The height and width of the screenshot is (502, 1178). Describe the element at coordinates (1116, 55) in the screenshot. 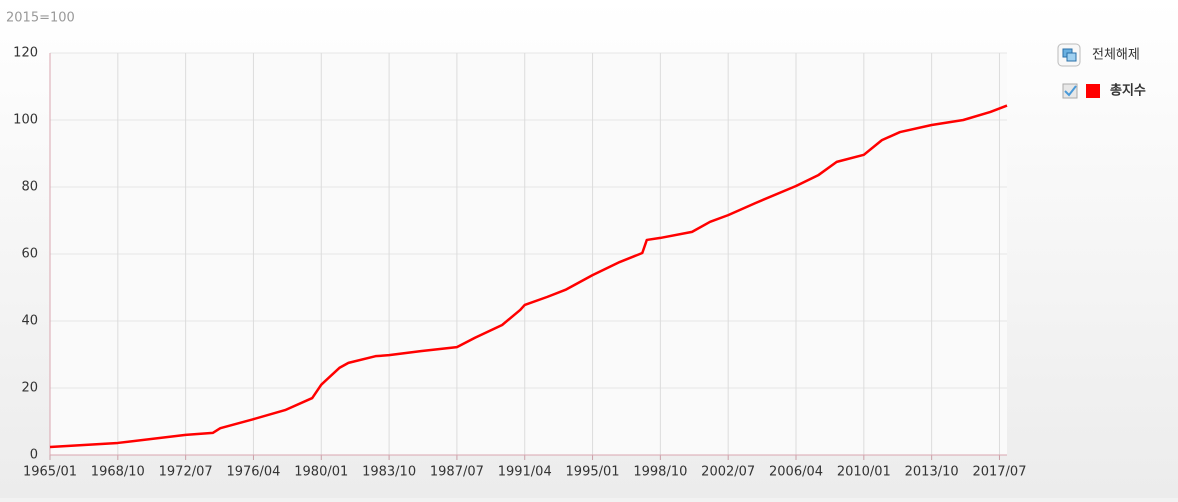

I see `button-label: 전체해제` at that location.